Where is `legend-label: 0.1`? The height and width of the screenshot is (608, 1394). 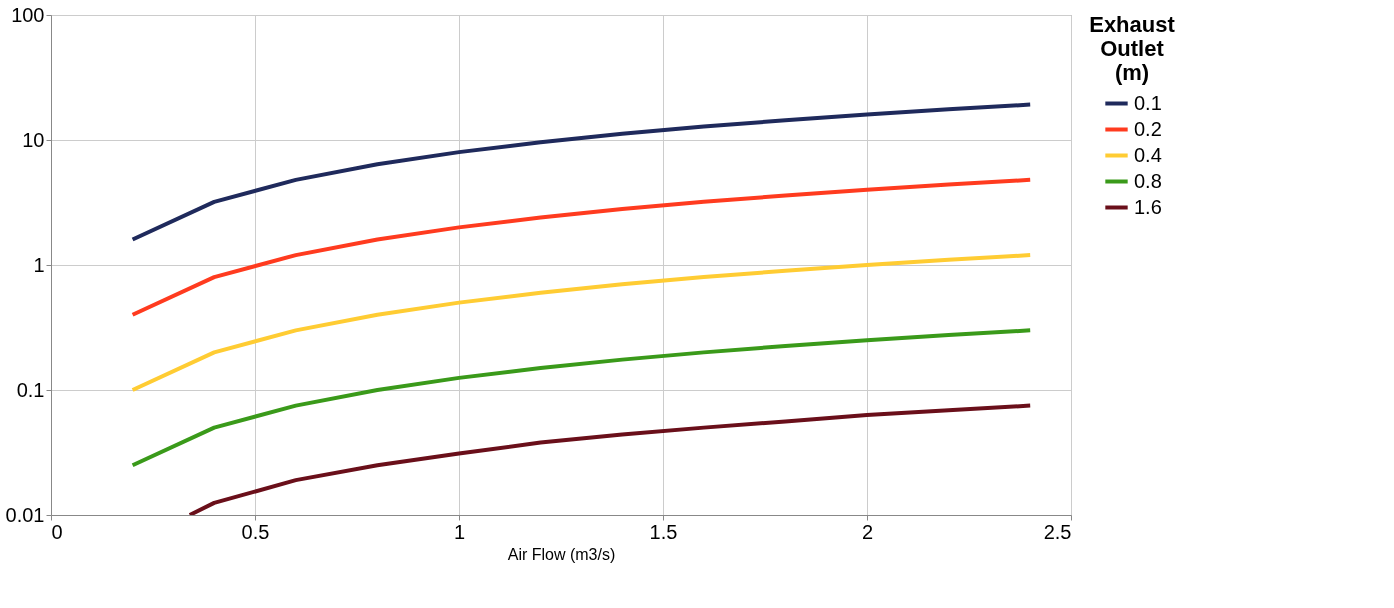 legend-label: 0.1 is located at coordinates (1148, 102).